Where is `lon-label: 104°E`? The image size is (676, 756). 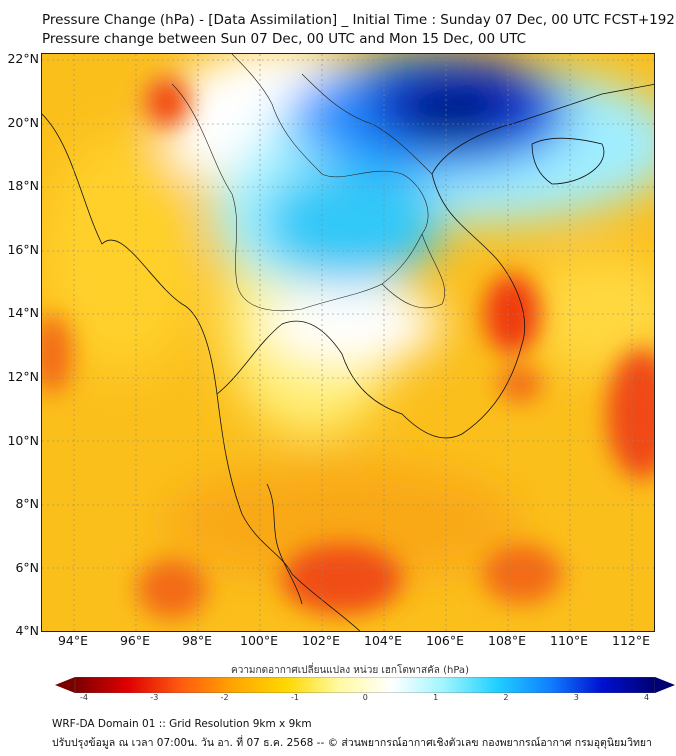
lon-label: 104°E is located at coordinates (383, 640).